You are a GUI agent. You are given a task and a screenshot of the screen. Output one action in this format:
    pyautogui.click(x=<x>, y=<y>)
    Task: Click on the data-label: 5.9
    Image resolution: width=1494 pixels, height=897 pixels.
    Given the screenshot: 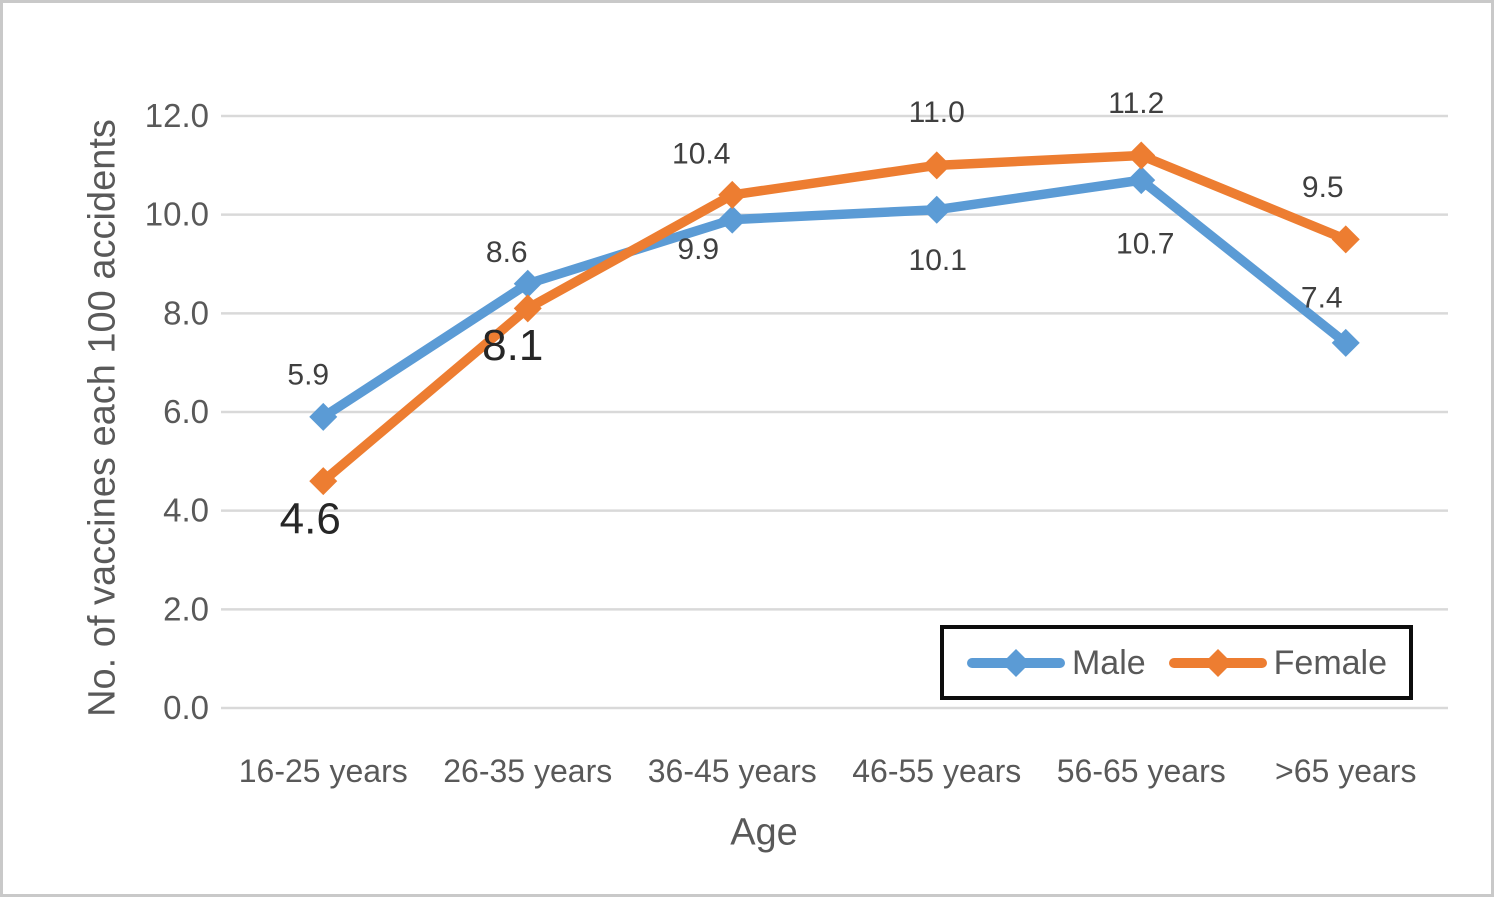 What is the action you would take?
    pyautogui.click(x=308, y=374)
    